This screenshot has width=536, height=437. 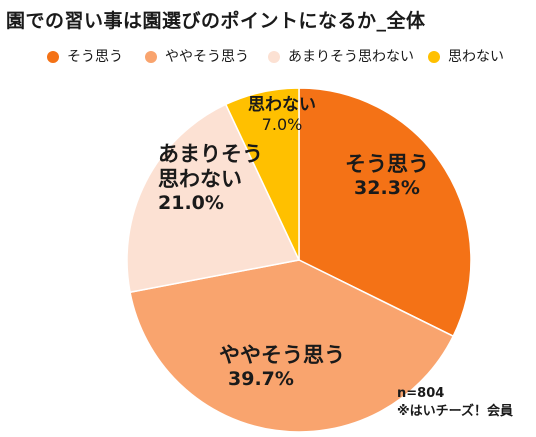 What do you see at coordinates (282, 124) in the screenshot?
I see `slice-value-label: 7.0%` at bounding box center [282, 124].